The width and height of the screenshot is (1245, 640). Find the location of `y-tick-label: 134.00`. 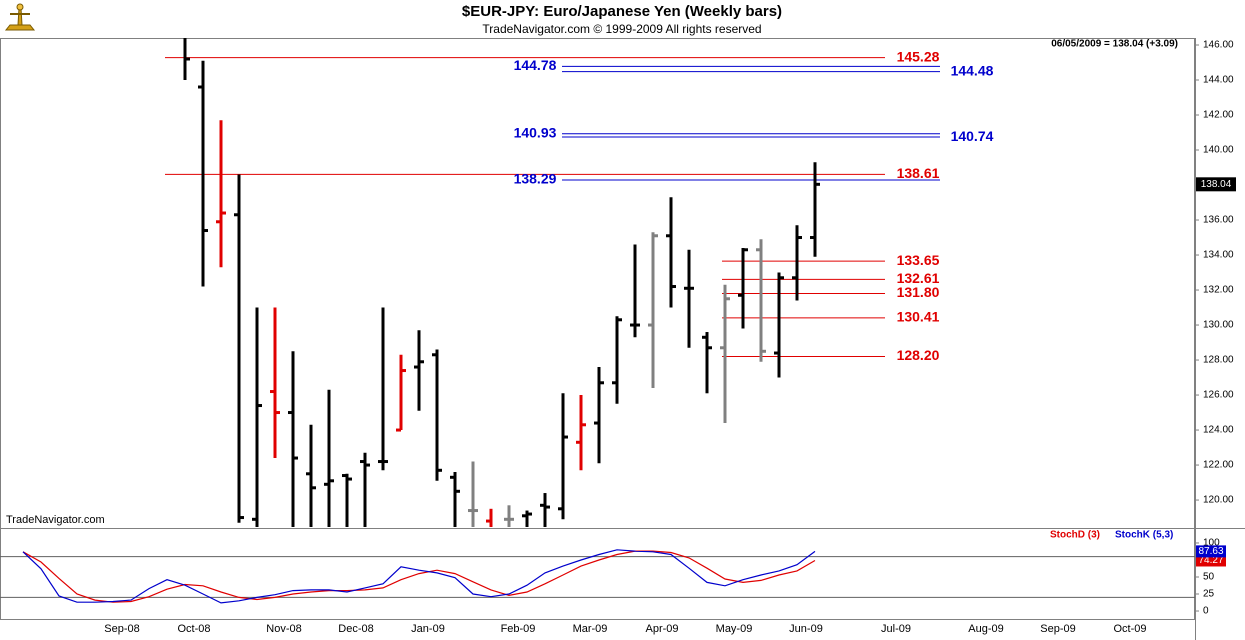

y-tick-label: 134.00 is located at coordinates (1218, 255).